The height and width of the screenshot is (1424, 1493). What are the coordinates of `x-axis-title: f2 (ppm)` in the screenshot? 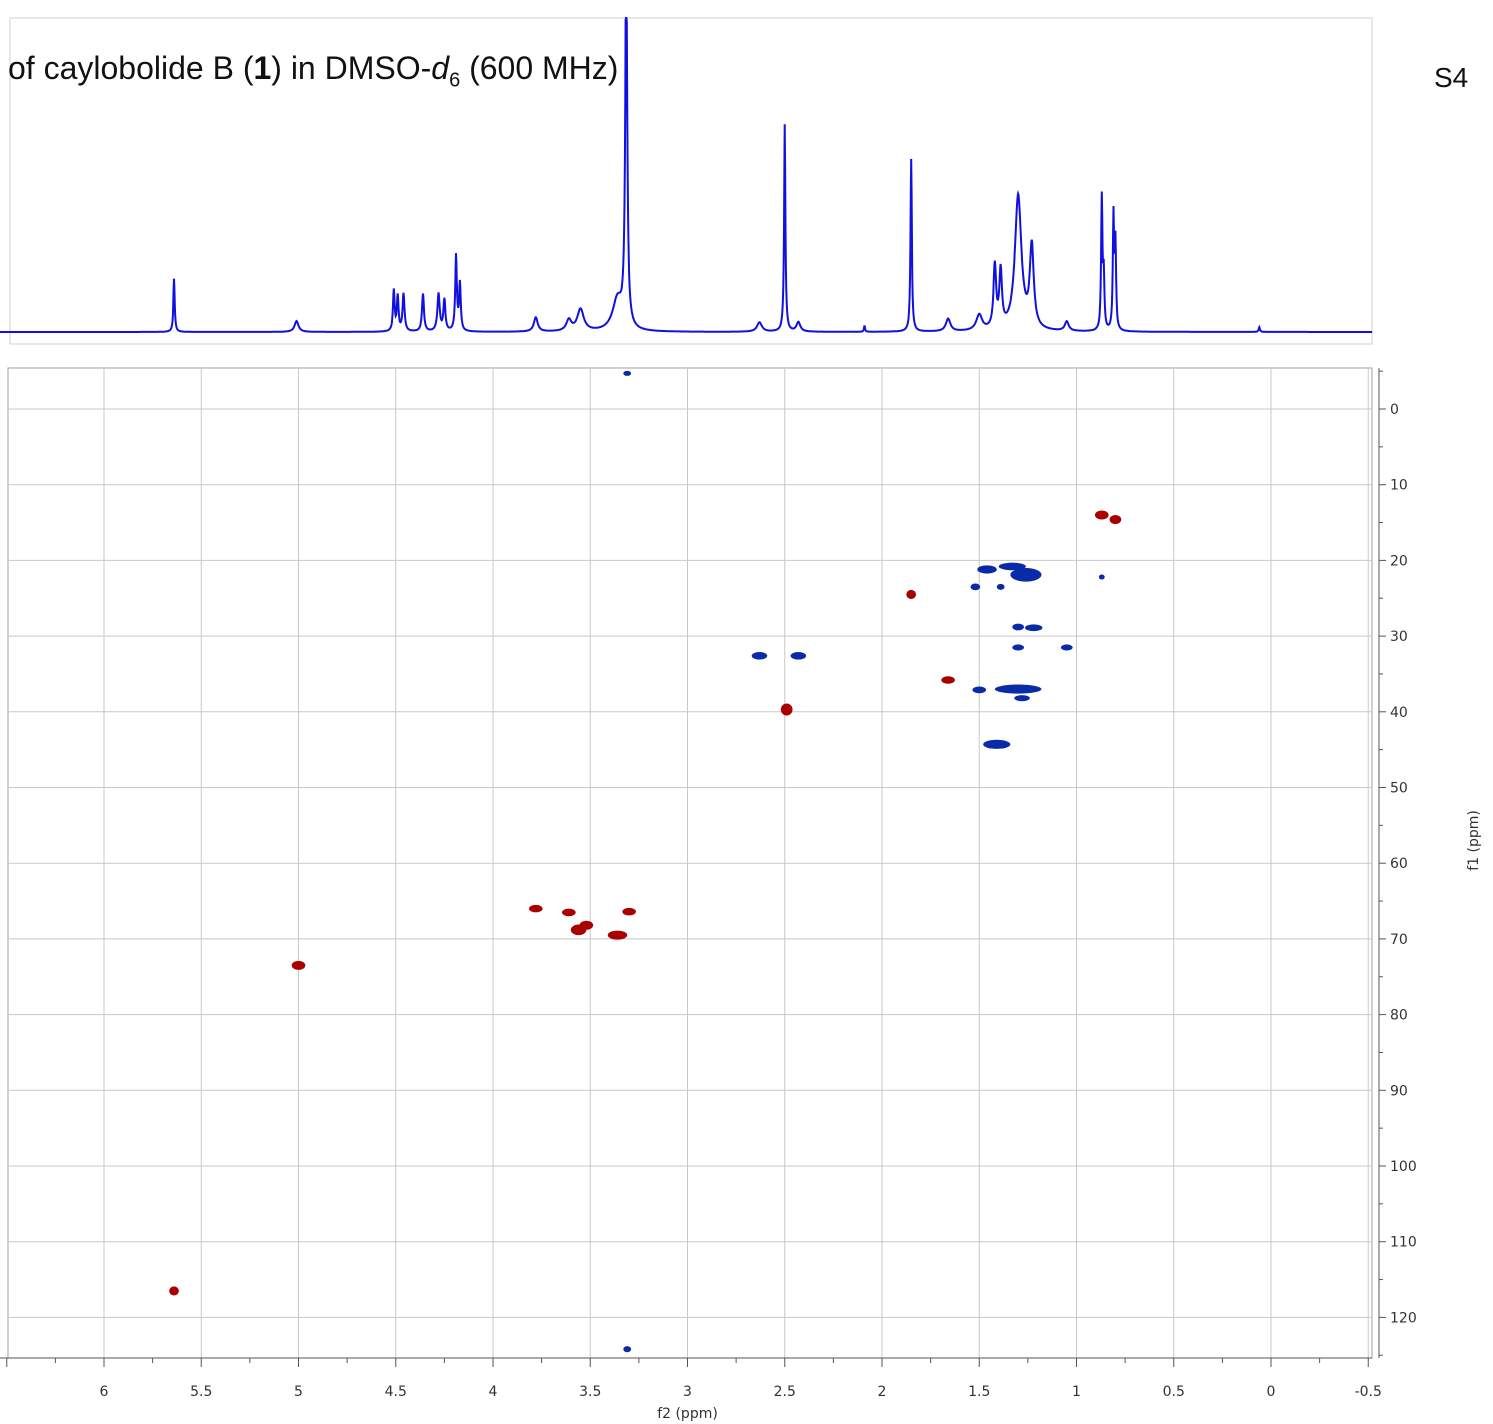 It's located at (687, 1414).